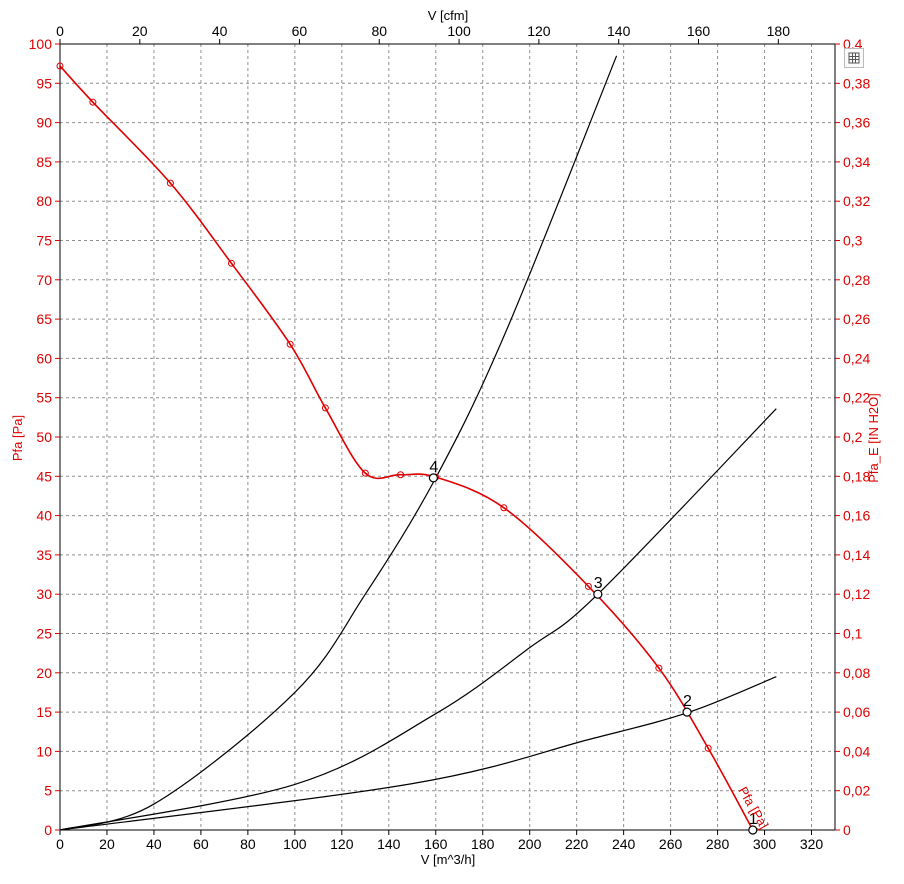 Image resolution: width=904 pixels, height=884 pixels. Describe the element at coordinates (853, 241) in the screenshot. I see `y-right-tick-label: 0,3` at that location.